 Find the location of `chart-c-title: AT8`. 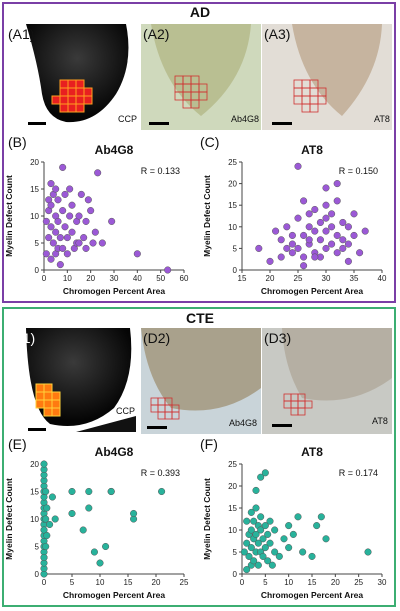

chart-c-title: AT8 is located at coordinates (312, 150).